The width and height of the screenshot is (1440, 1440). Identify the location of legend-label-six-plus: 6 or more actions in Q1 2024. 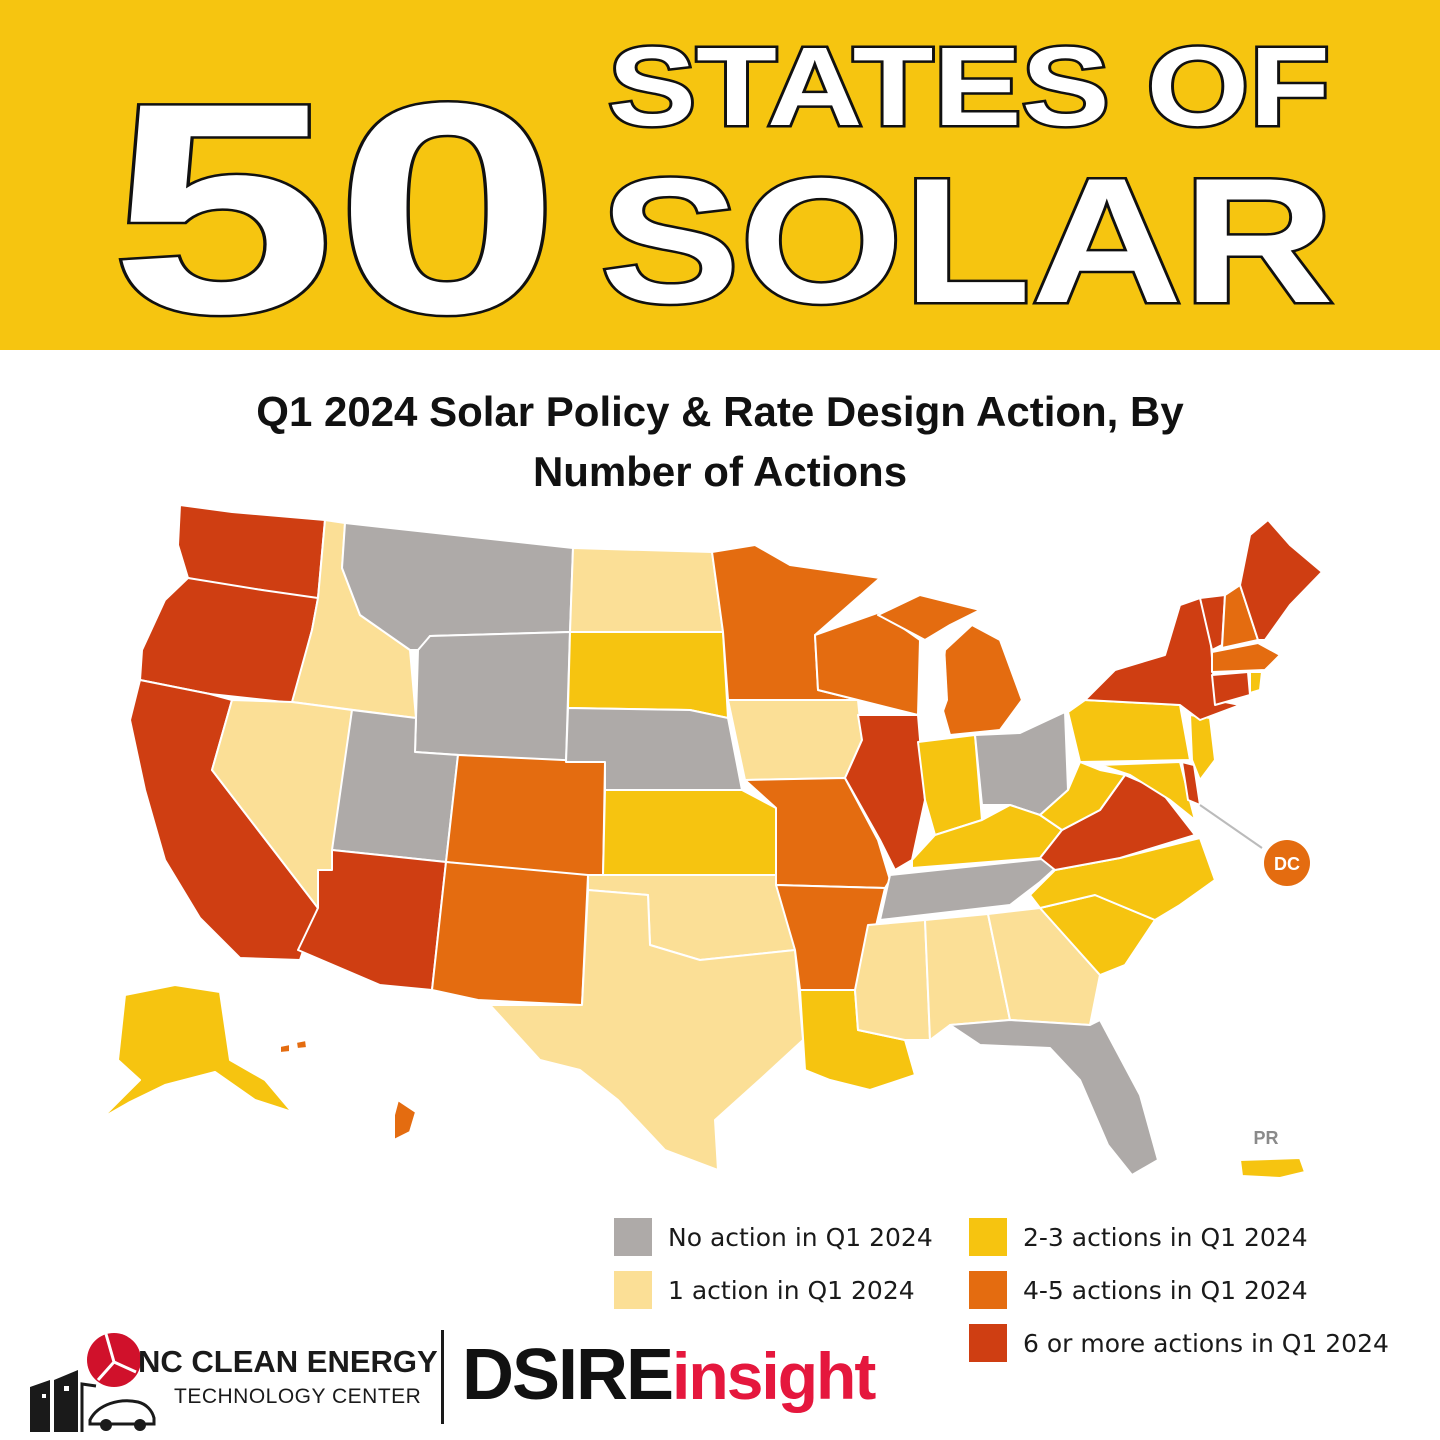
(1206, 1343).